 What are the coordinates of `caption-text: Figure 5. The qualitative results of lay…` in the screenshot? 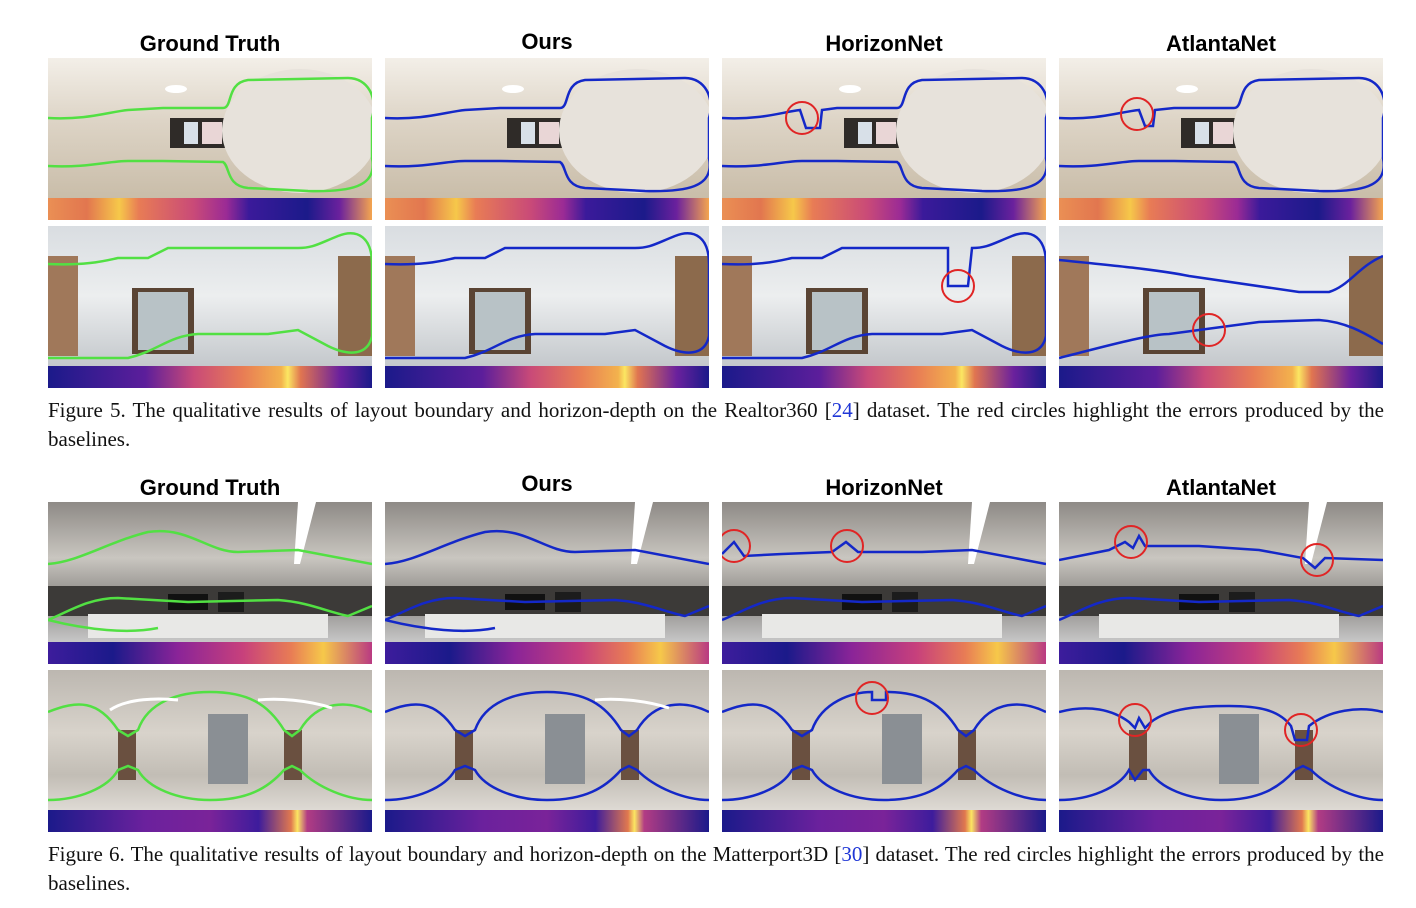 It's located at (440, 410).